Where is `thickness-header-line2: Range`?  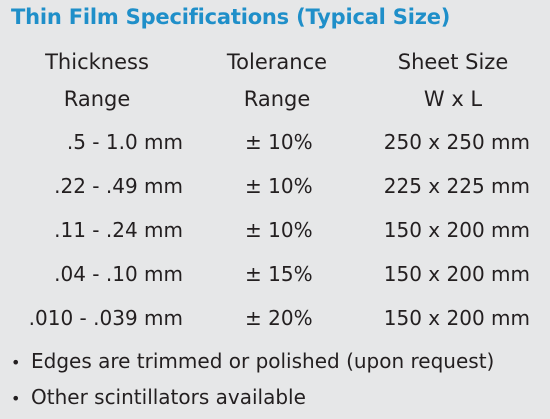
thickness-header-line2: Range is located at coordinates (97, 99).